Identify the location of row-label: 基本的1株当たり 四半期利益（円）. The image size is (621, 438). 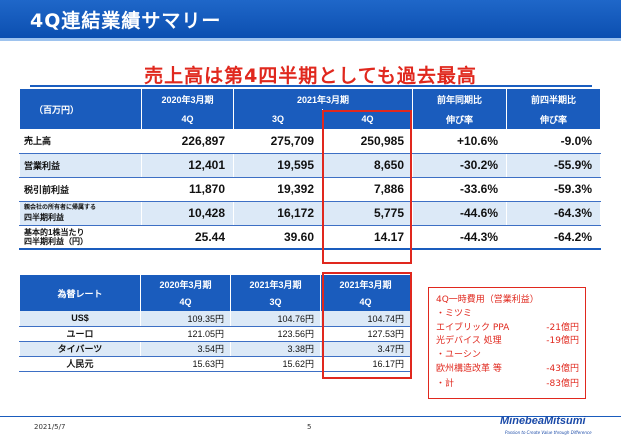
(80, 237).